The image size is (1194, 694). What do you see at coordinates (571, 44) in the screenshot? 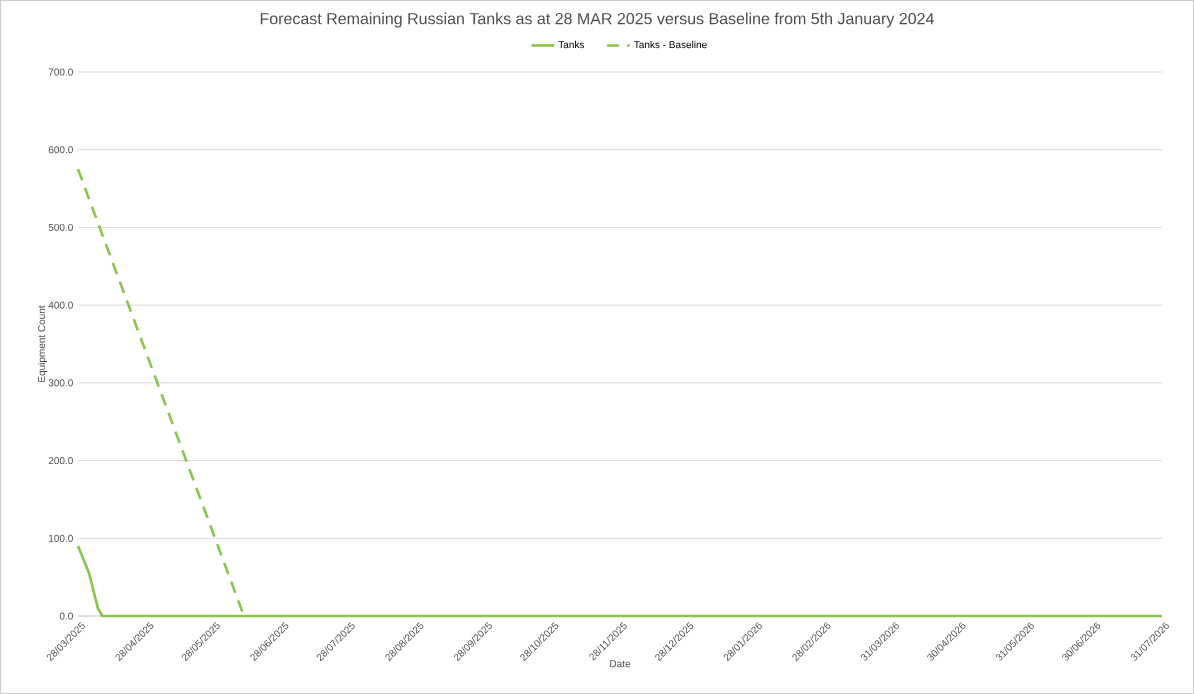
I see `legend-label: Tanks` at bounding box center [571, 44].